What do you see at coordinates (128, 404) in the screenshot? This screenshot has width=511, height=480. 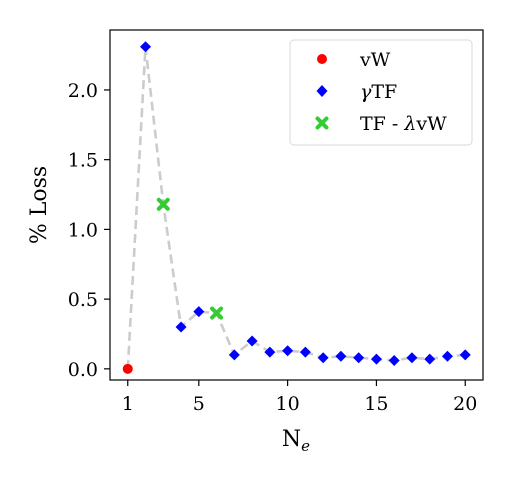 I see `x-tick-label-1: 1` at bounding box center [128, 404].